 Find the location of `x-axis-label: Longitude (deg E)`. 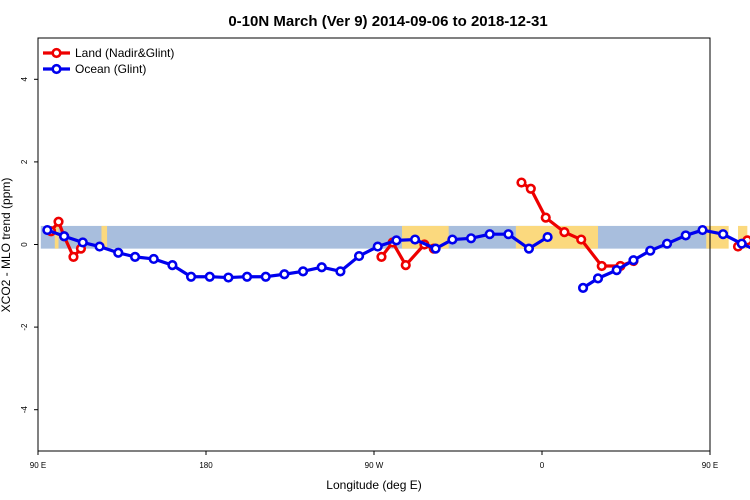

x-axis-label: Longitude (deg E) is located at coordinates (373, 485).